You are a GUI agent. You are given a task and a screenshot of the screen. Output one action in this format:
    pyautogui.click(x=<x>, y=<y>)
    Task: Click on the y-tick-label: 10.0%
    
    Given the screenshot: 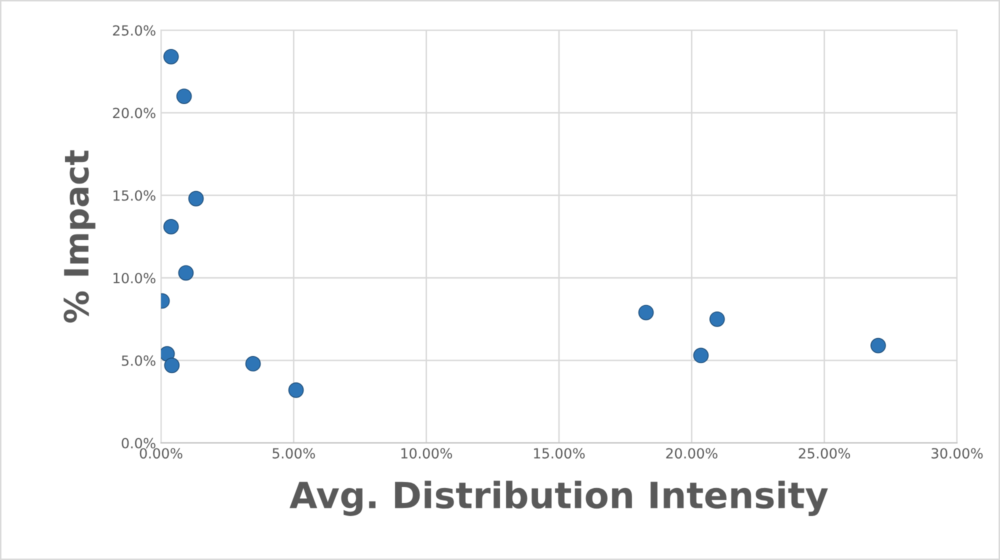 What is the action you would take?
    pyautogui.click(x=135, y=278)
    